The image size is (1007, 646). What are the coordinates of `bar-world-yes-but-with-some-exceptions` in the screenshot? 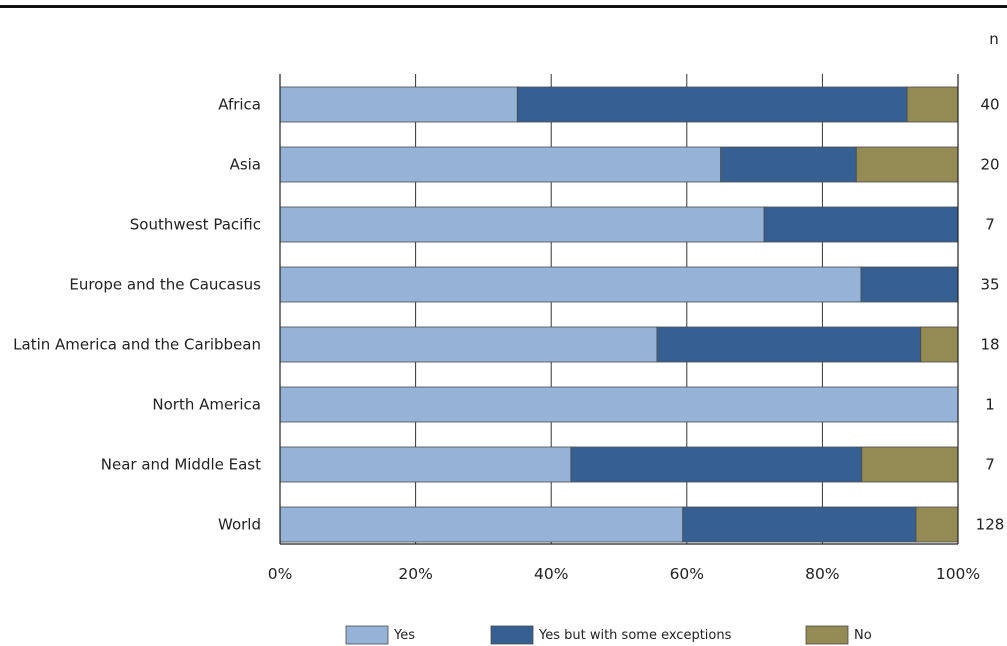 It's located at (799, 524).